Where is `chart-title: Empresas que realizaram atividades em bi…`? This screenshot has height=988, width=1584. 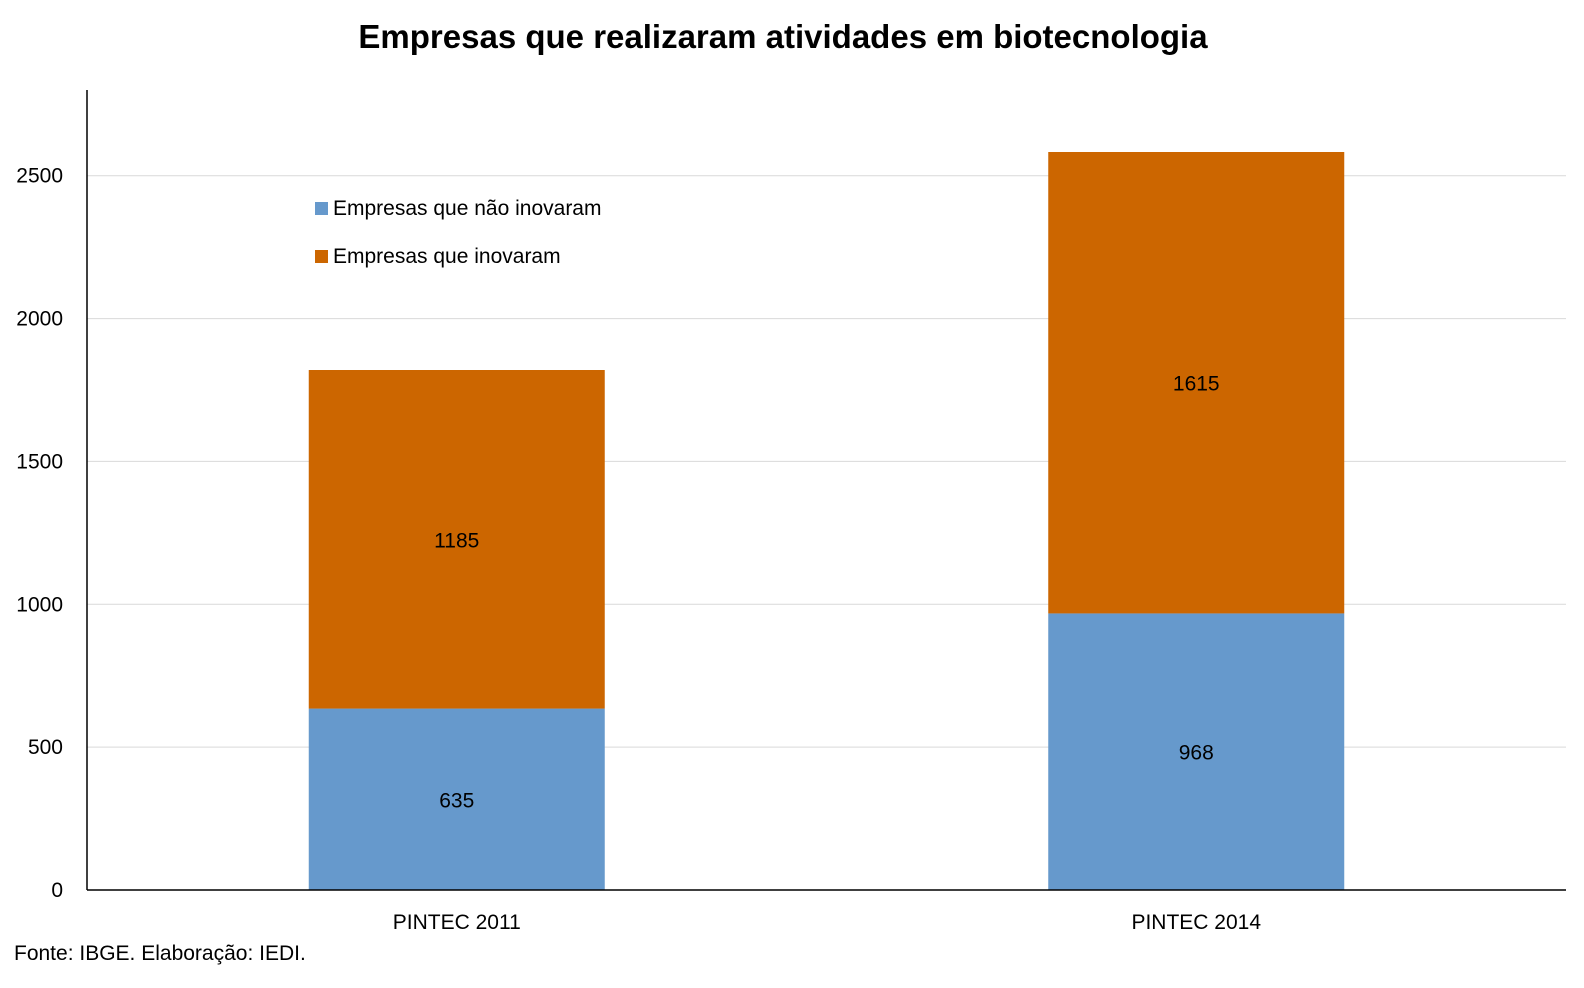 chart-title: Empresas que realizaram atividades em bi… is located at coordinates (783, 36).